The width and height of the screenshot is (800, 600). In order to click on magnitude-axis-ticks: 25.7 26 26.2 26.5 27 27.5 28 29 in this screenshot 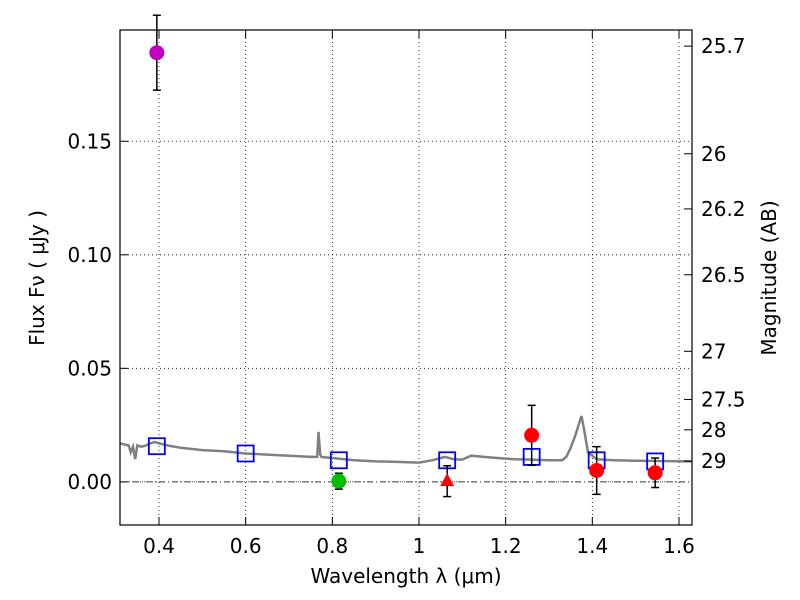, I will do `click(715, 253)`.